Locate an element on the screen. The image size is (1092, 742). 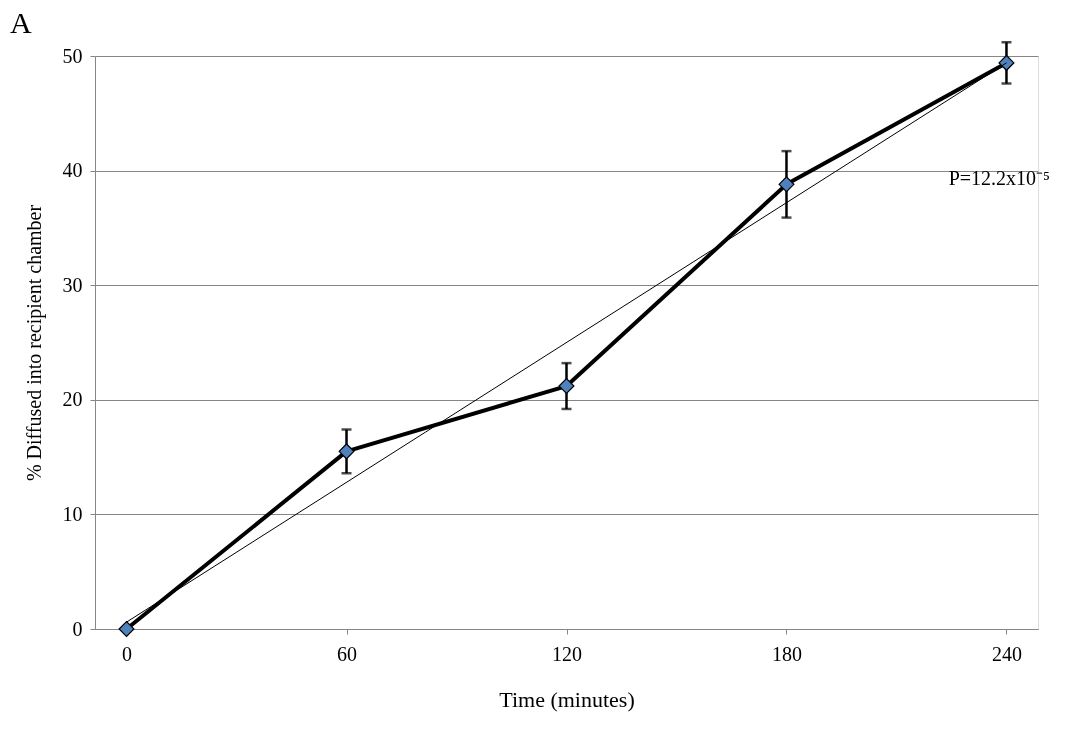
y-tick-label: 30 is located at coordinates (72, 284).